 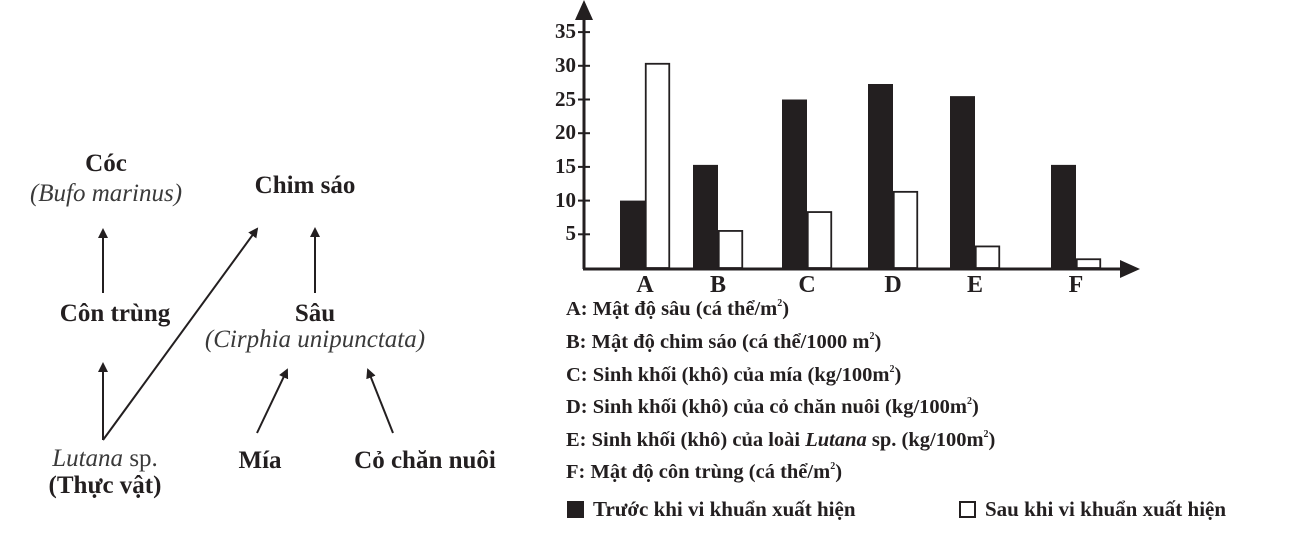 What do you see at coordinates (140, 458) in the screenshot?
I see `lutana-suffix: sp.` at bounding box center [140, 458].